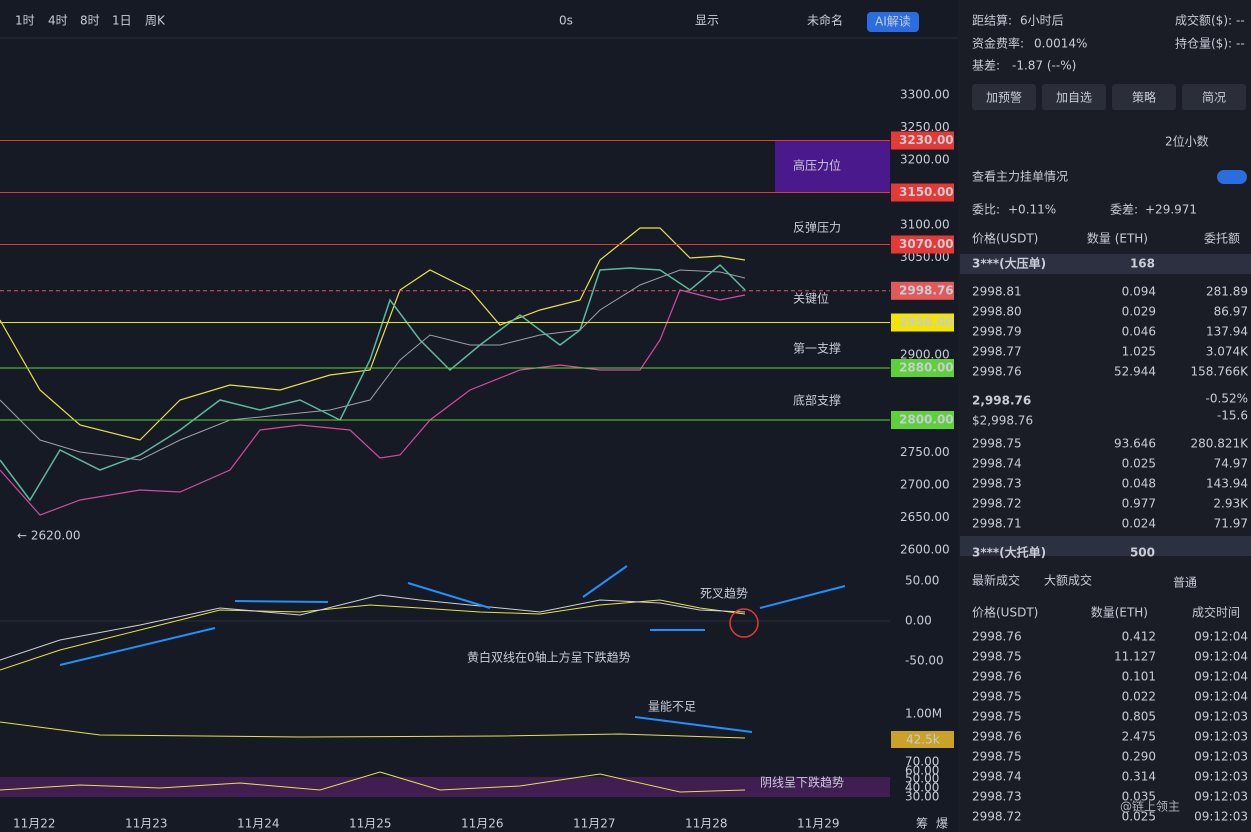 This screenshot has height=832, width=1251. What do you see at coordinates (373, 365) in the screenshot?
I see `boll-mid` at bounding box center [373, 365].